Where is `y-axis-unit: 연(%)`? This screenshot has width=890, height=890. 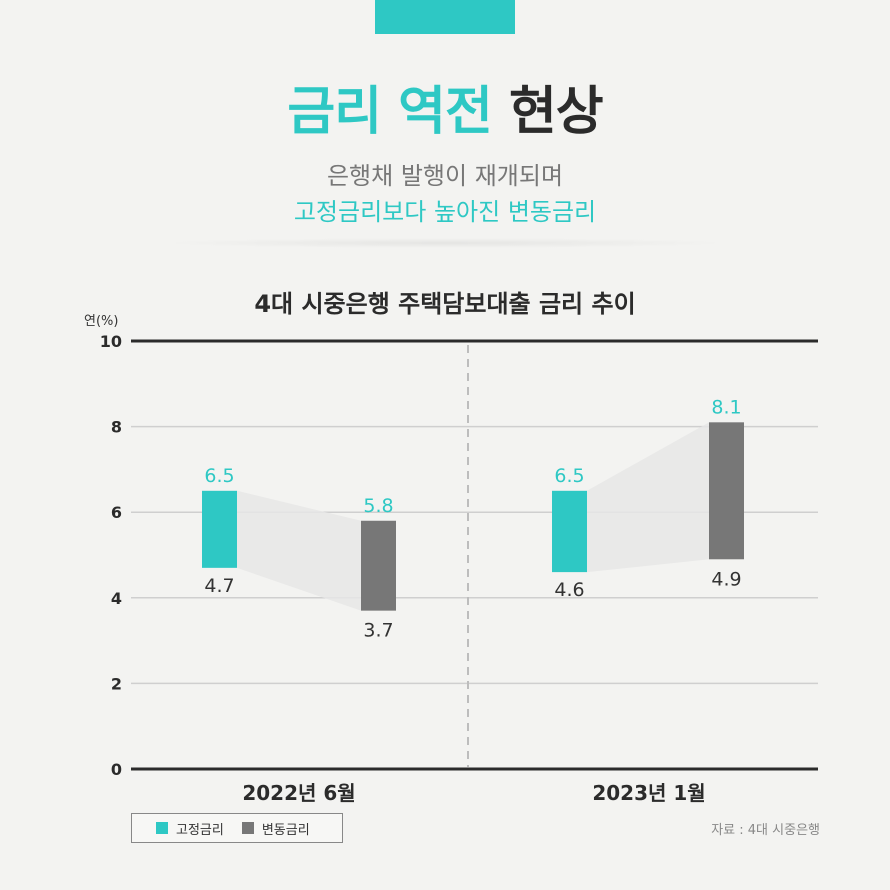 y-axis-unit: 연(%) is located at coordinates (101, 321).